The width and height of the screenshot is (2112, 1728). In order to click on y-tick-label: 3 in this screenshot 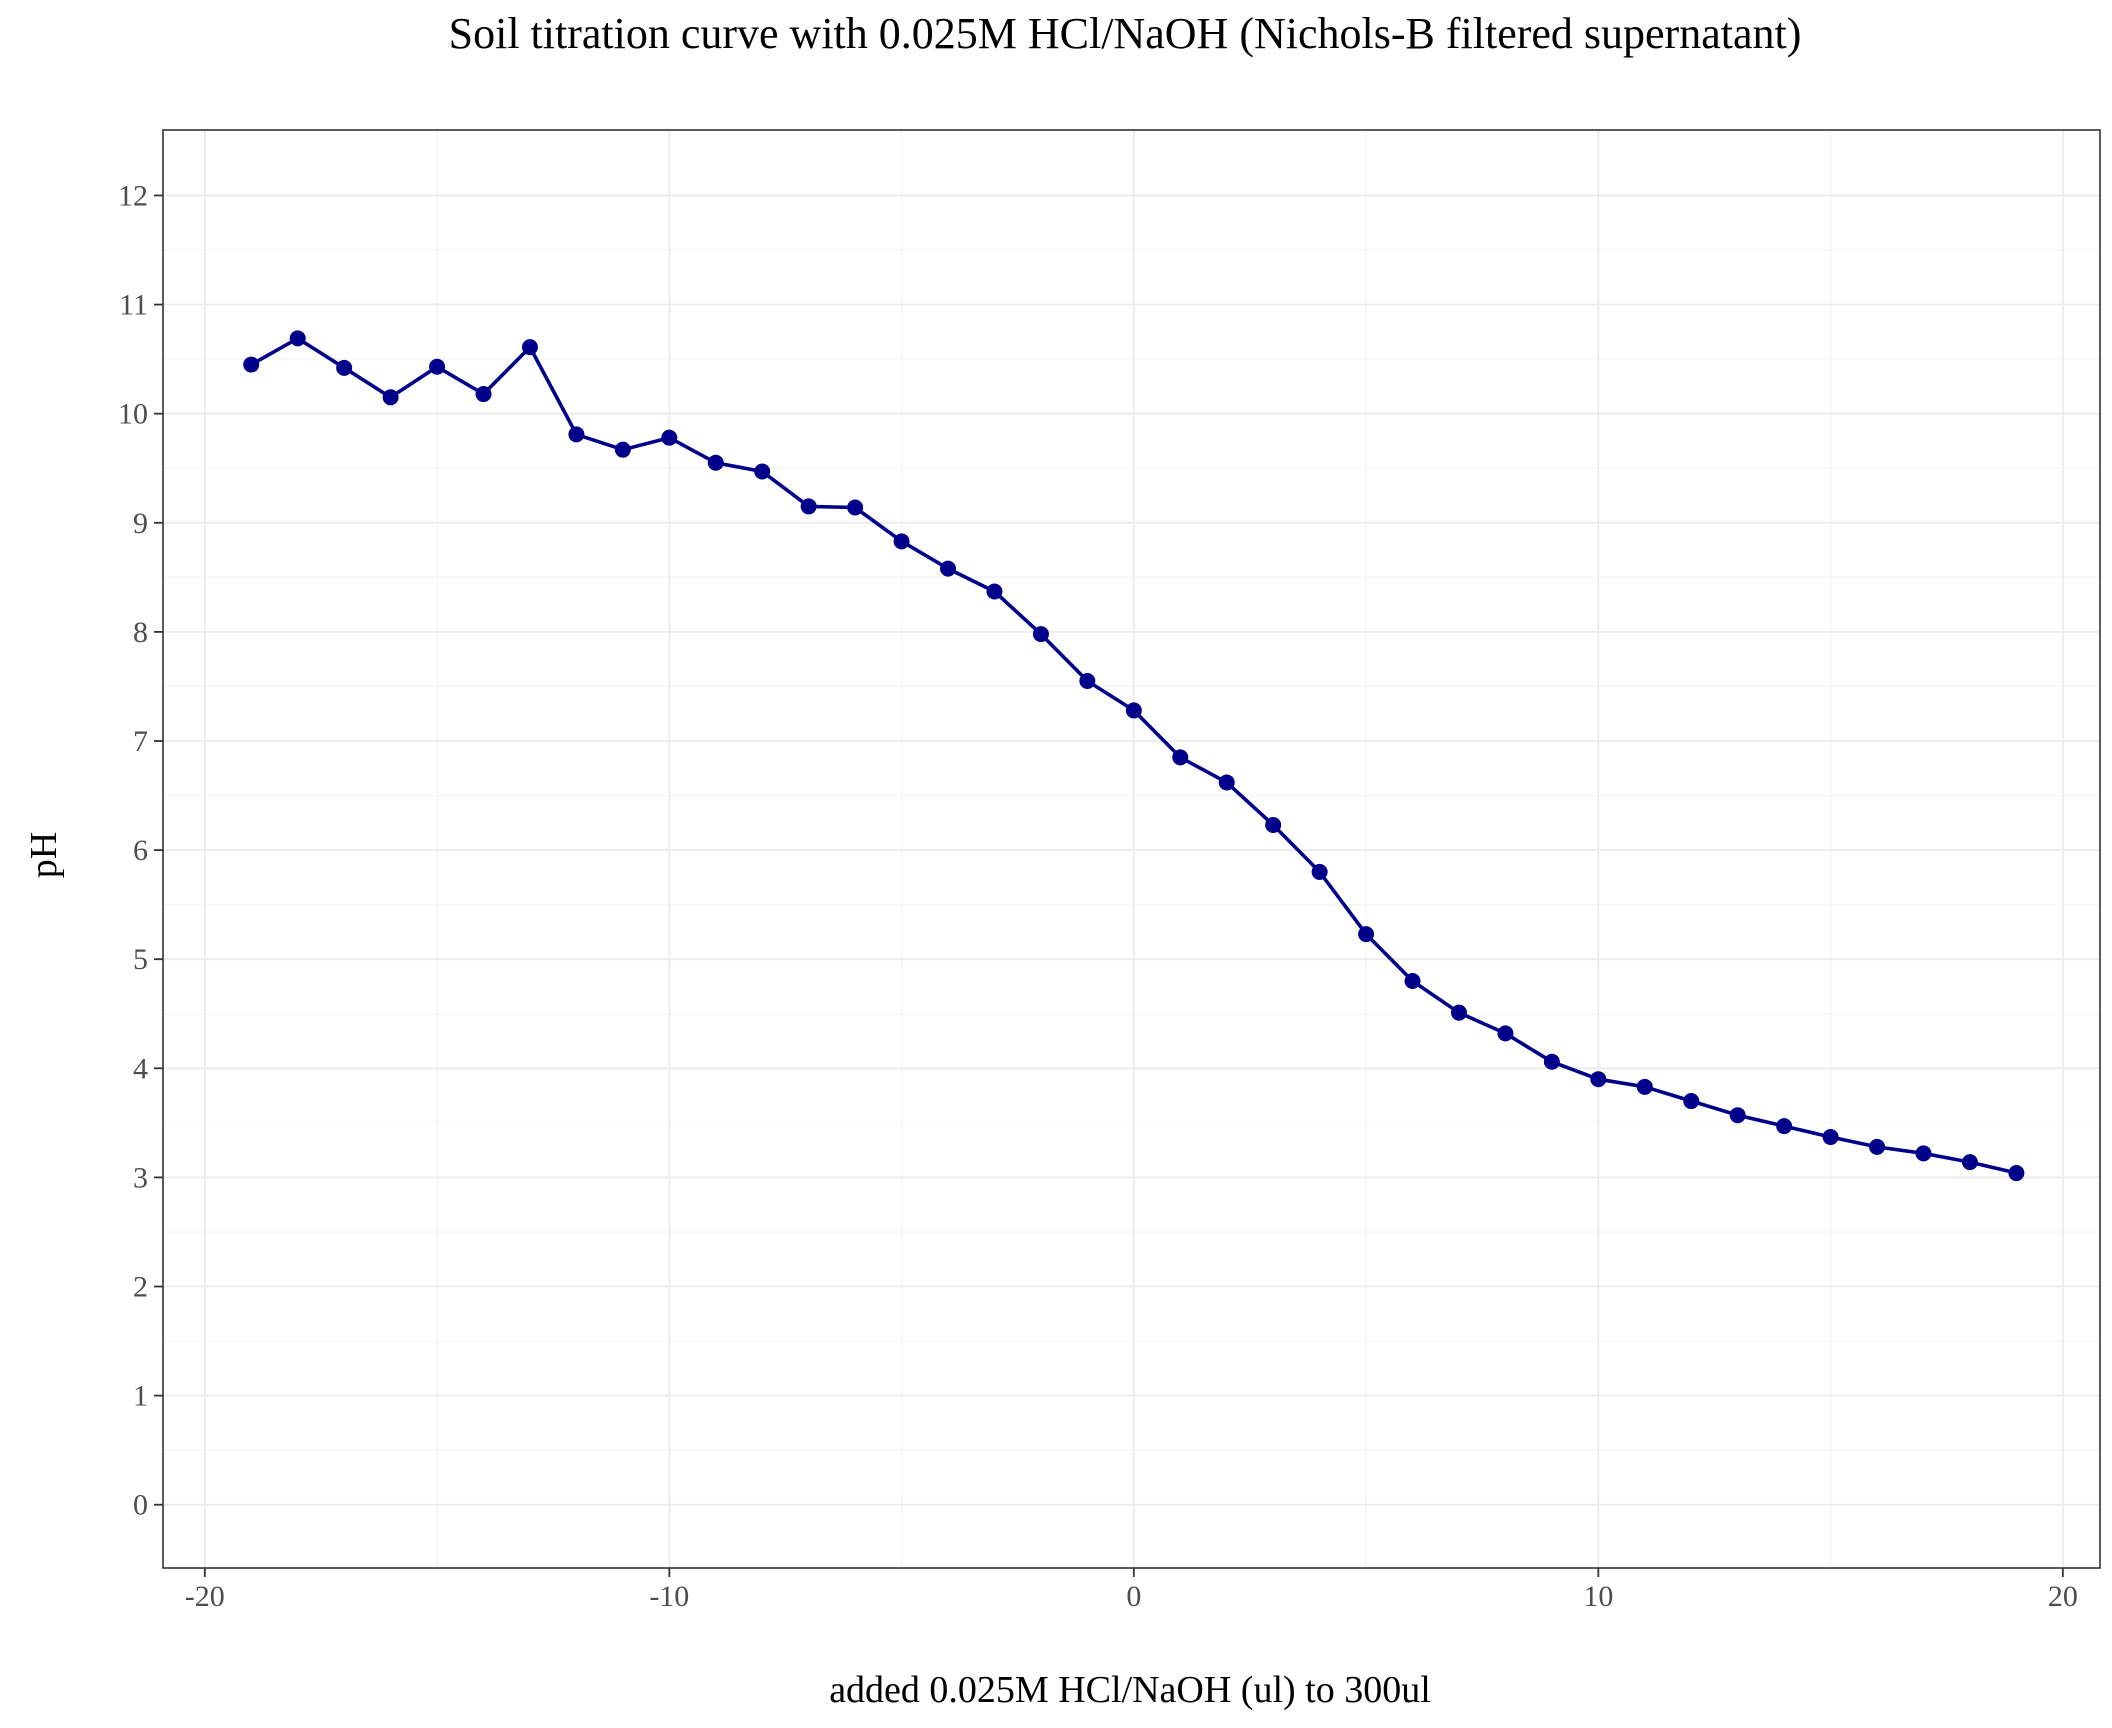, I will do `click(140, 1177)`.